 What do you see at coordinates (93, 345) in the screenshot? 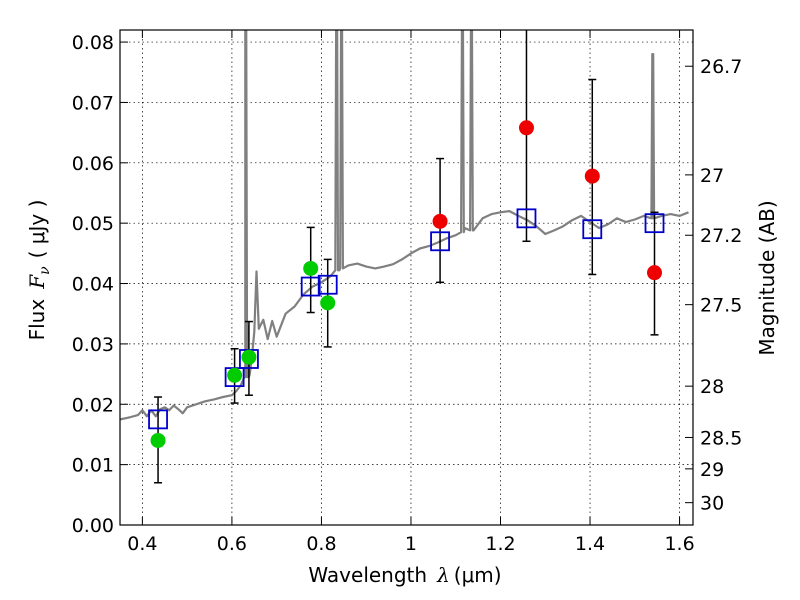
I see `y-tick-label: 0.03` at bounding box center [93, 345].